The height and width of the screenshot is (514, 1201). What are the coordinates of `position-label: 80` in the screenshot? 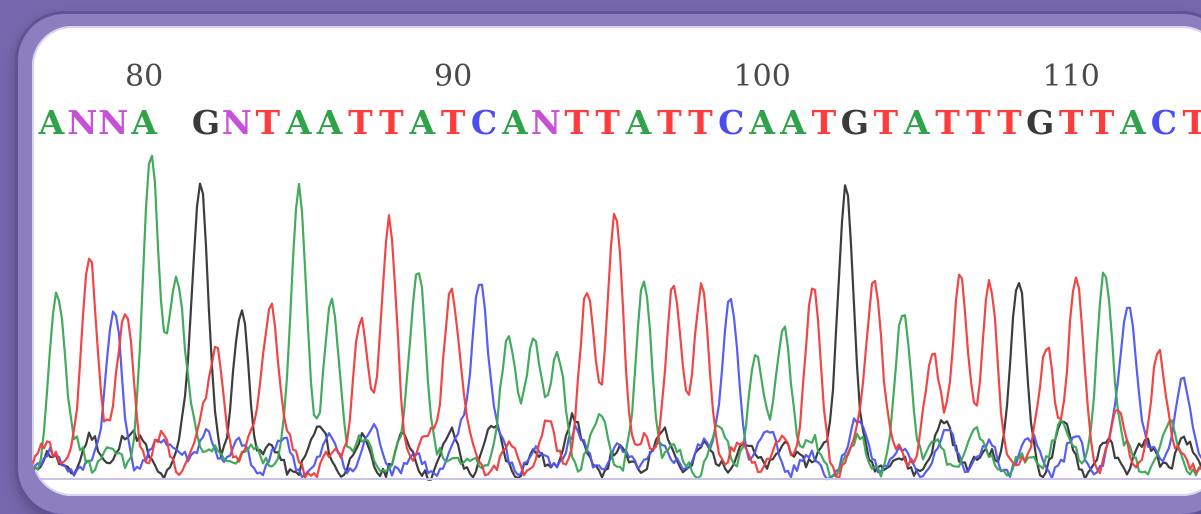 It's located at (144, 76).